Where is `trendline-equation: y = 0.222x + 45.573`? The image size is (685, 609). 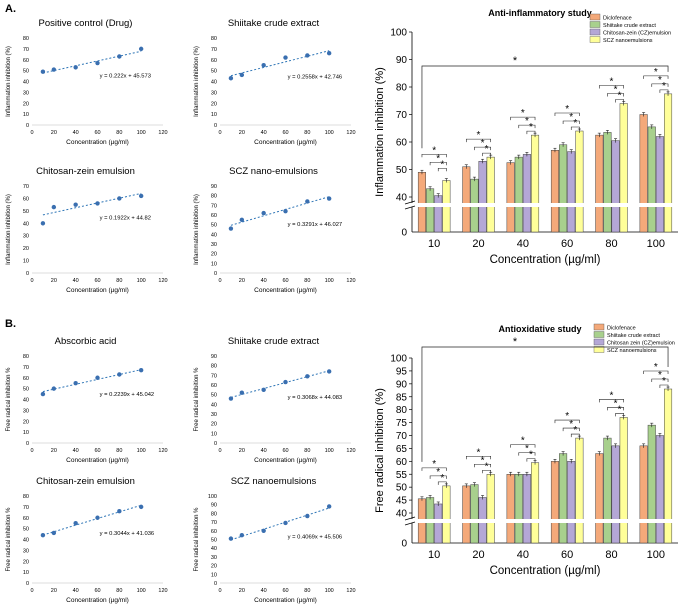
trendline-equation: y = 0.222x + 45.573 is located at coordinates (125, 76).